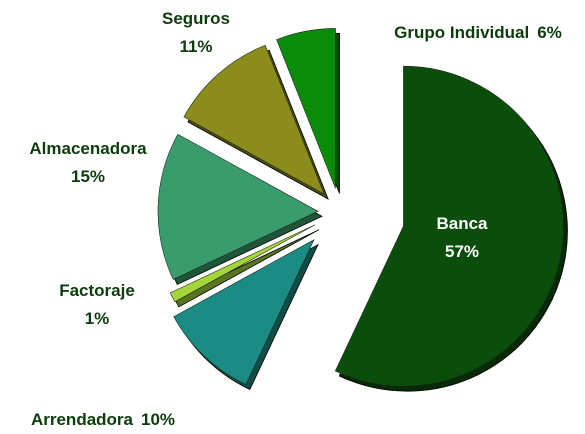 The image size is (585, 434). I want to click on value-label: 10%, so click(158, 419).